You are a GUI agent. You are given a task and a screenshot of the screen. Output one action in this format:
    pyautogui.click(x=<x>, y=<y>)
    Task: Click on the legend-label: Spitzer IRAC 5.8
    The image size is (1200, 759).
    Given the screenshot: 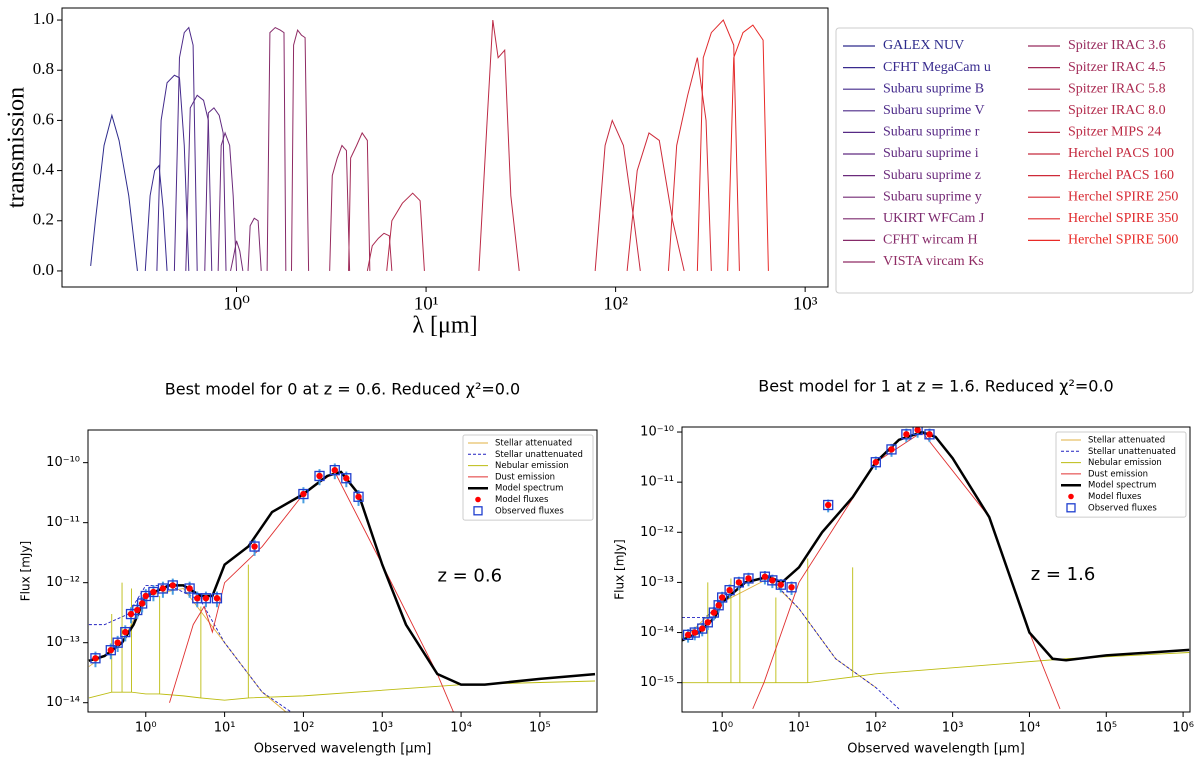 What is the action you would take?
    pyautogui.click(x=1117, y=88)
    